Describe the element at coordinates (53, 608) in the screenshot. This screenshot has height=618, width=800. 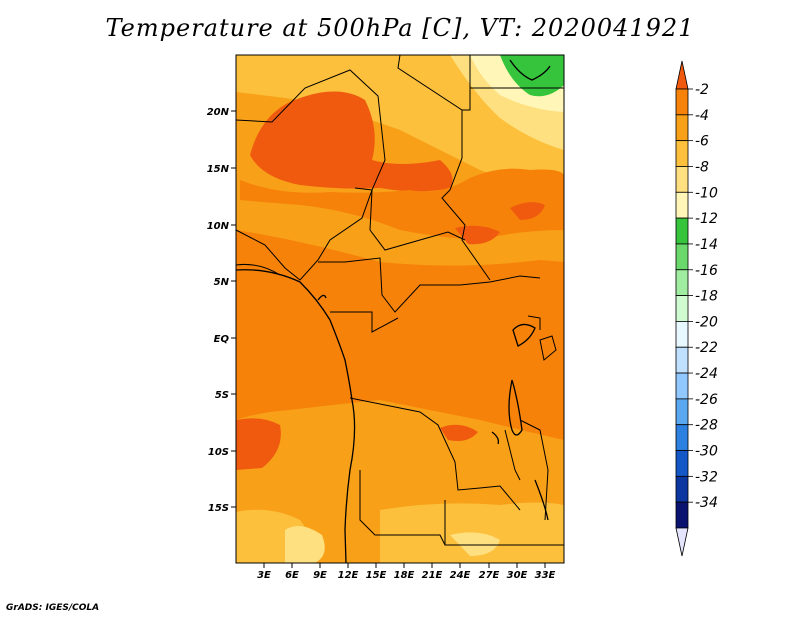
I see `grads-credit: GrADS: IGES/COLA` at that location.